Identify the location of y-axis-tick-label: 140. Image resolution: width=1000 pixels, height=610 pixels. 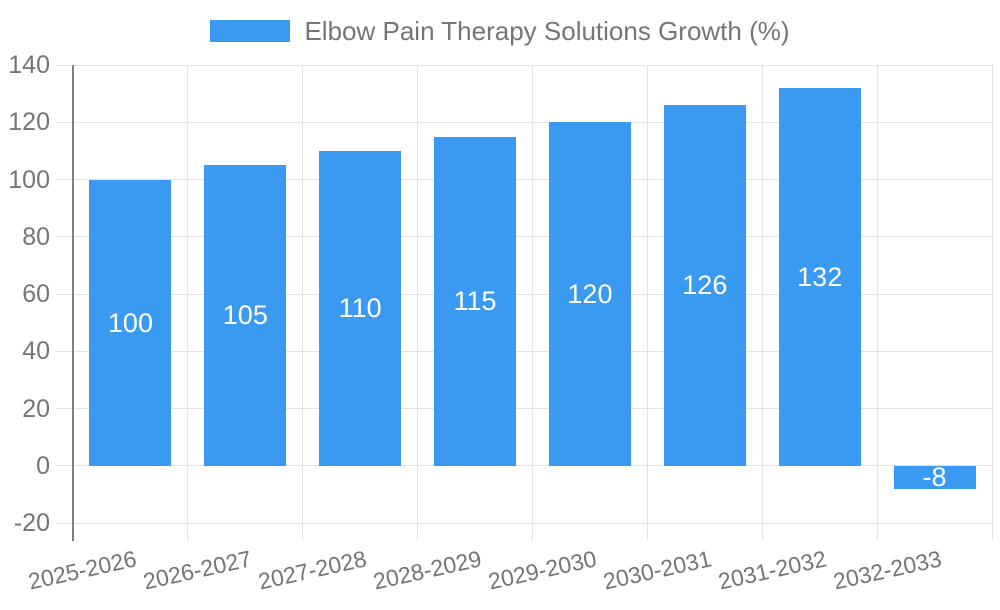
(29, 65).